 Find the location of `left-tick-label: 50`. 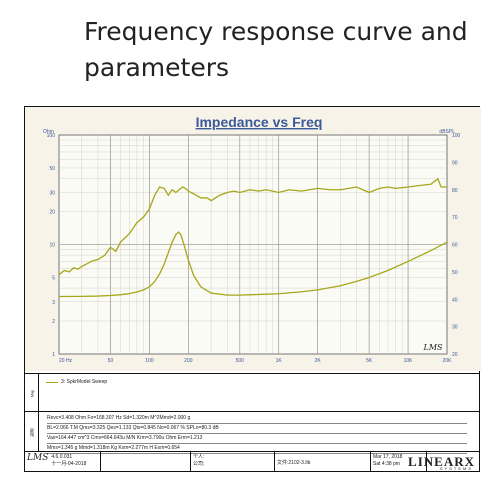

left-tick-label: 50 is located at coordinates (52, 169).